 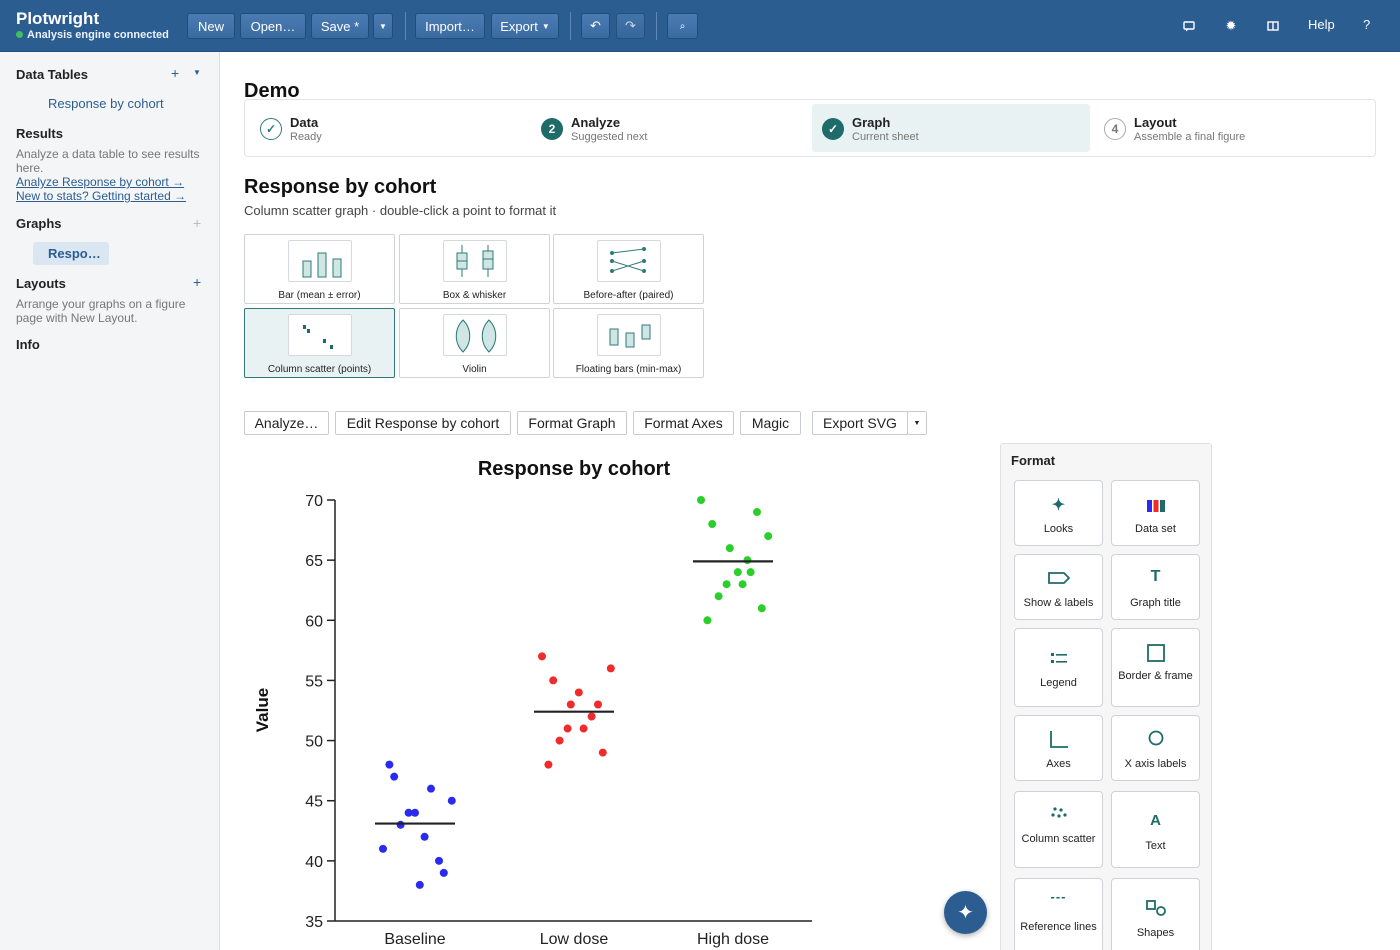 What do you see at coordinates (197, 223) in the screenshot?
I see `add-graph-plus-icon: +` at bounding box center [197, 223].